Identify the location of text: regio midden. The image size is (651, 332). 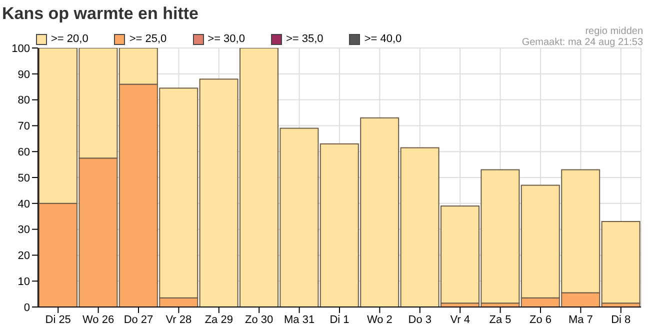
(613, 31).